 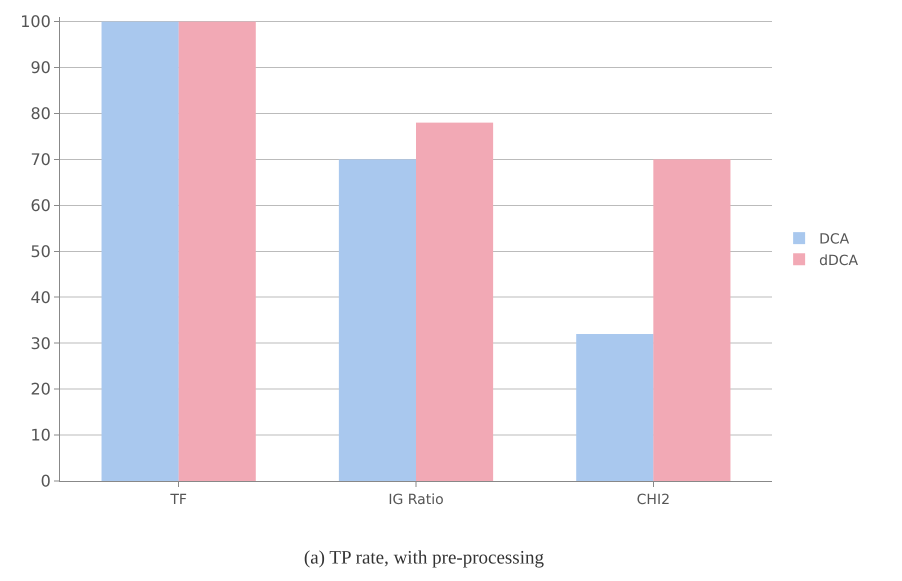 What do you see at coordinates (839, 260) in the screenshot?
I see `legend-label: dDCA` at bounding box center [839, 260].